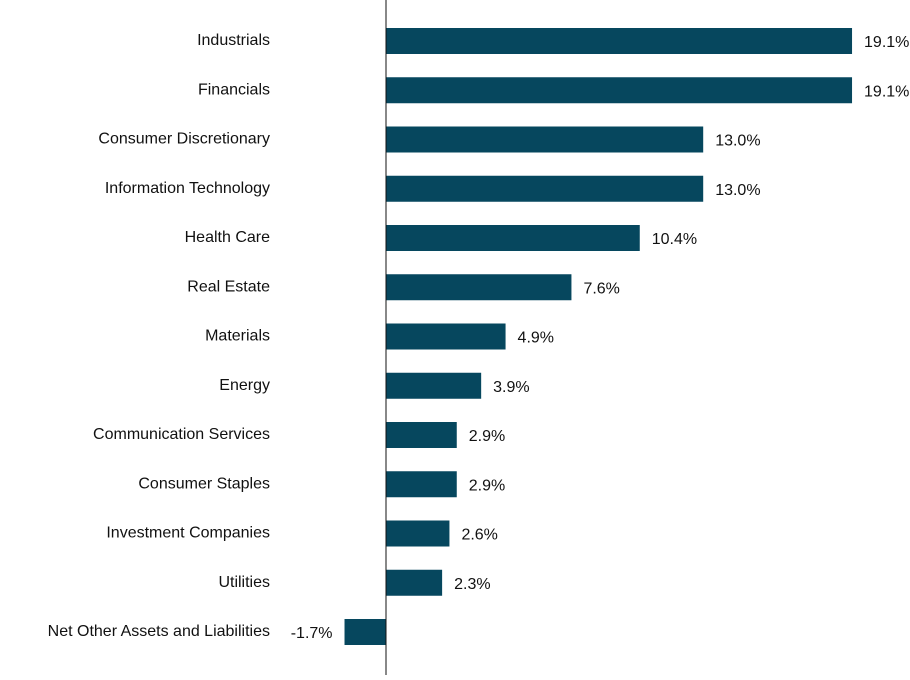 This screenshot has width=910, height=680. What do you see at coordinates (414, 582) in the screenshot?
I see `bar-utilities` at bounding box center [414, 582].